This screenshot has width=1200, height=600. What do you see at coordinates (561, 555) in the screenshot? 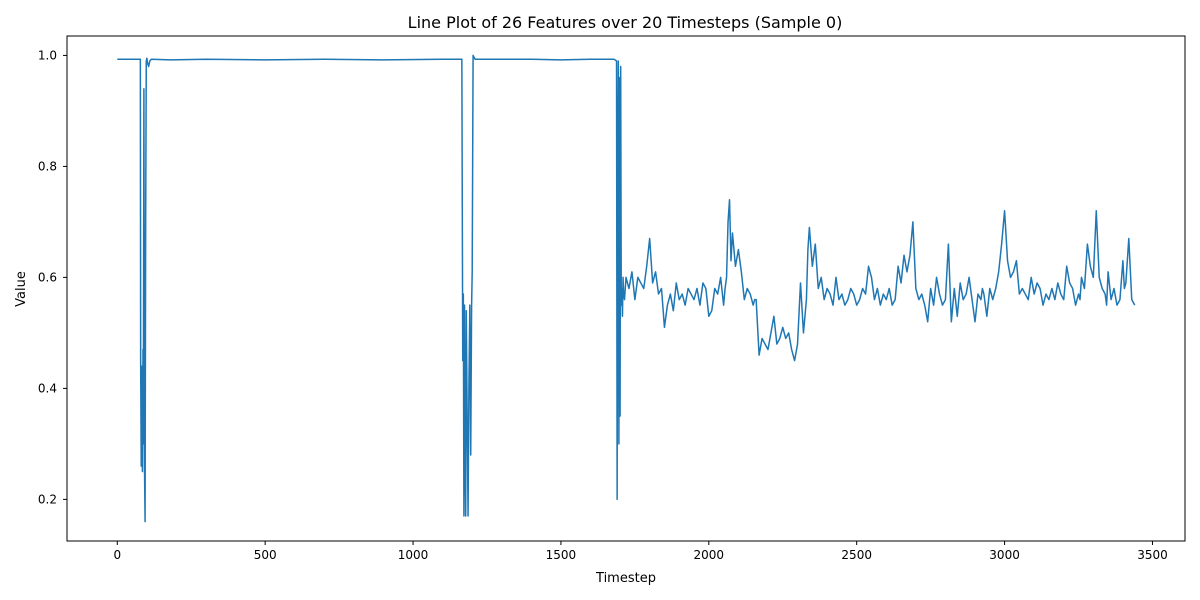
I see `x-tick-label: 1500` at bounding box center [561, 555].